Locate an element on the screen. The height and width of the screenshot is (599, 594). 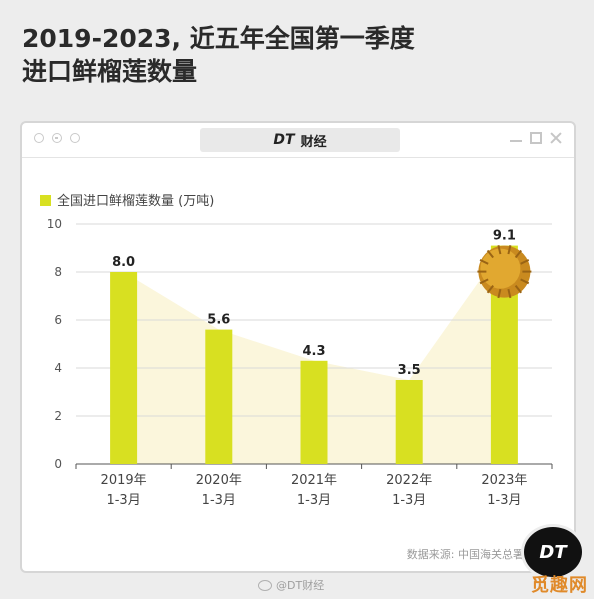
value-label: 3.5 is located at coordinates (409, 370).